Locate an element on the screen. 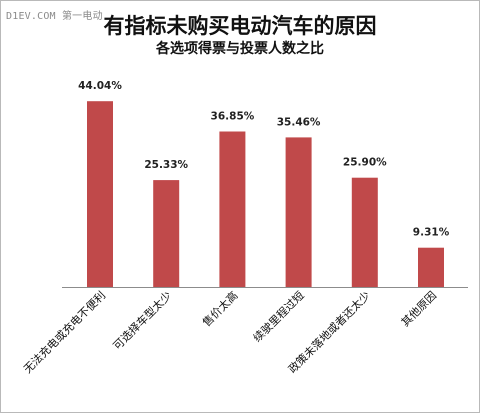 The image size is (480, 413). chart-title: 有指标未购买电动汽车的原因 is located at coordinates (240, 26).